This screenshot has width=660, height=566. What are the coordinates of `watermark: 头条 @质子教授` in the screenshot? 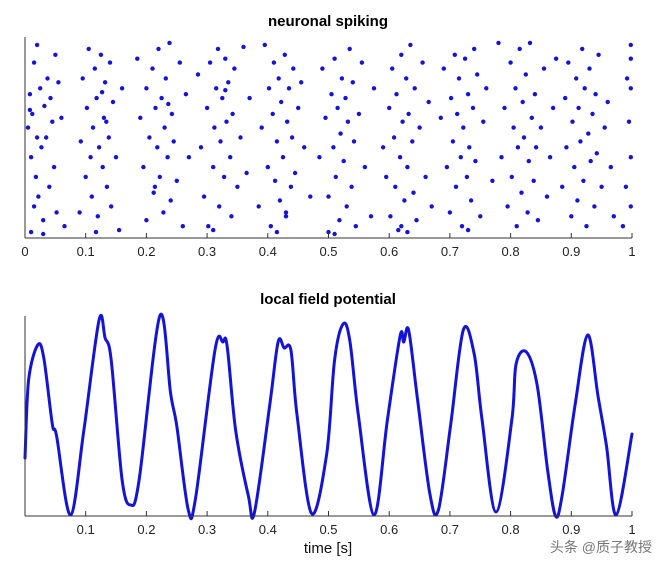 It's located at (601, 547).